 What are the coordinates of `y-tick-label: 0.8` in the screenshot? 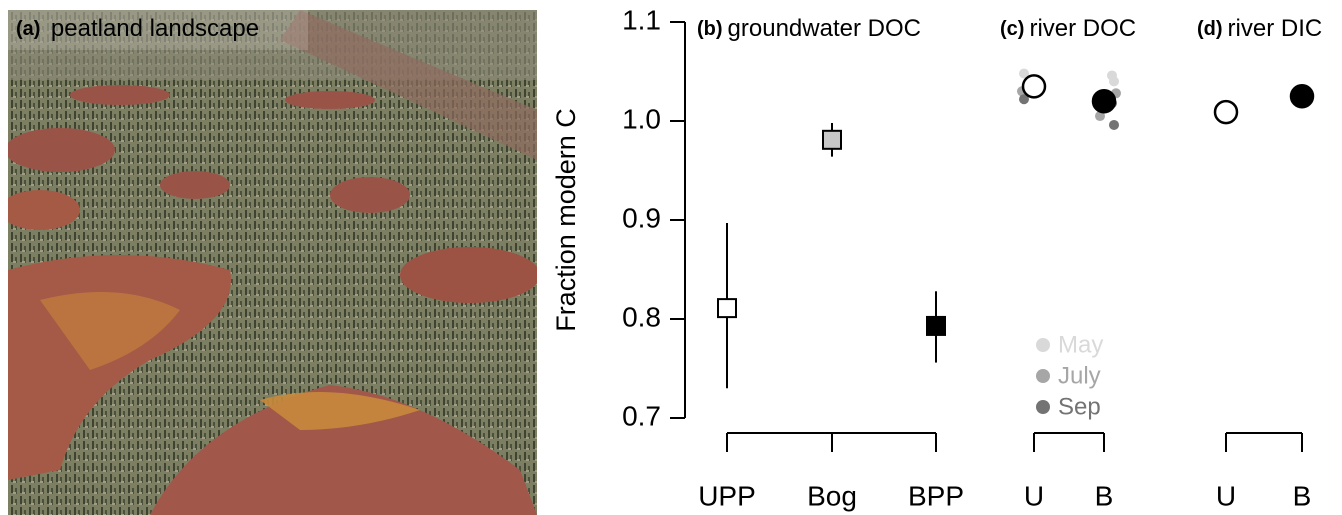 It's located at (641, 316).